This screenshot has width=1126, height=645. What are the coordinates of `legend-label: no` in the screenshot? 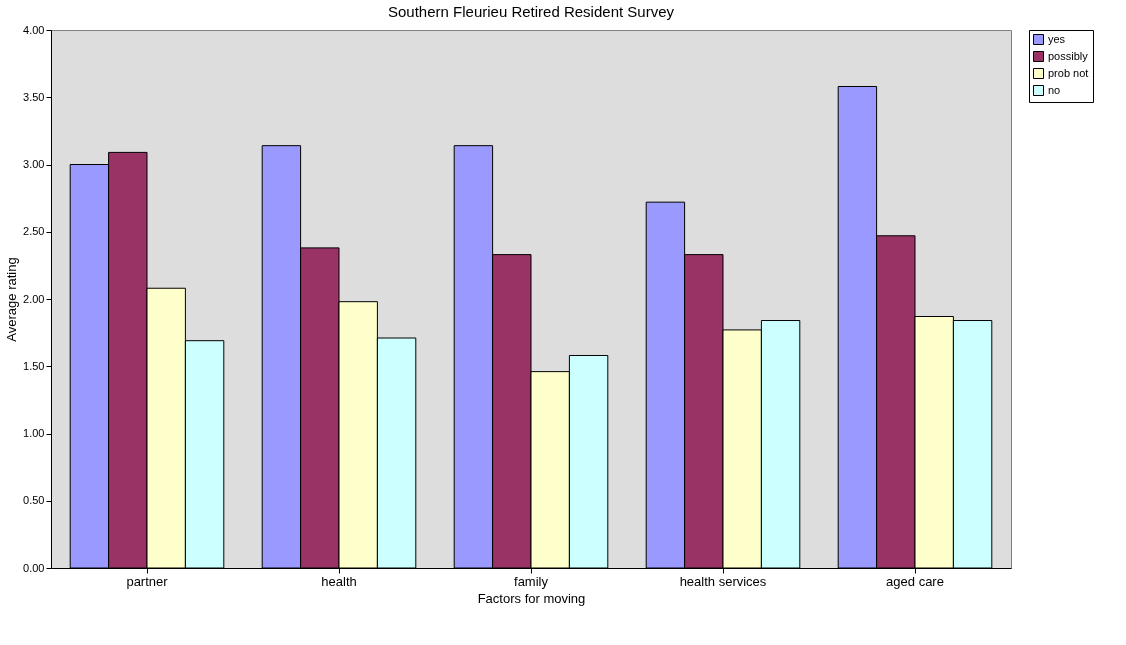 It's located at (1054, 89).